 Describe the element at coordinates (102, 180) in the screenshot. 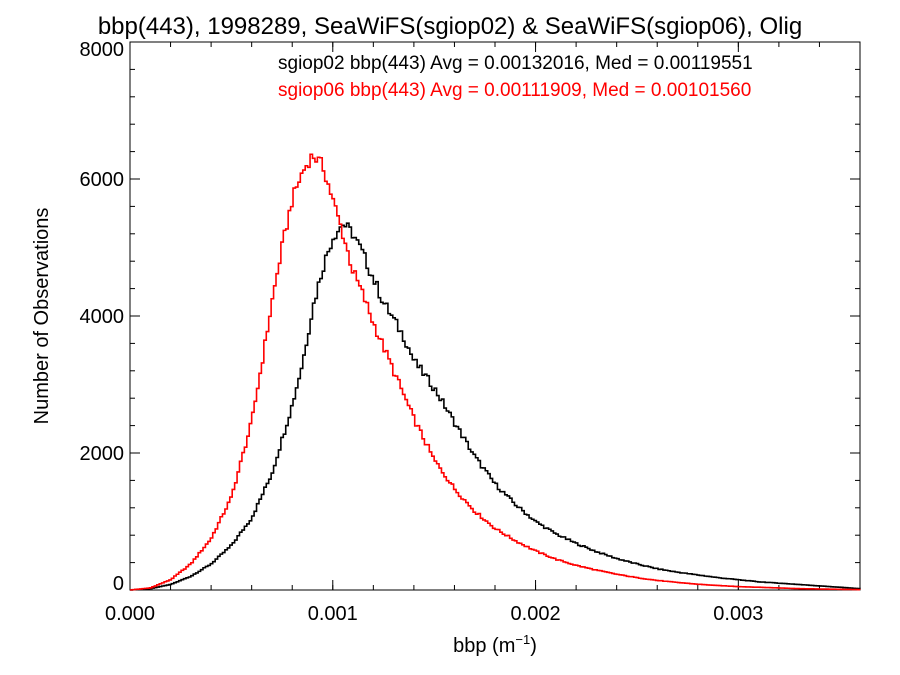

I see `y-tick-label: 6000` at that location.